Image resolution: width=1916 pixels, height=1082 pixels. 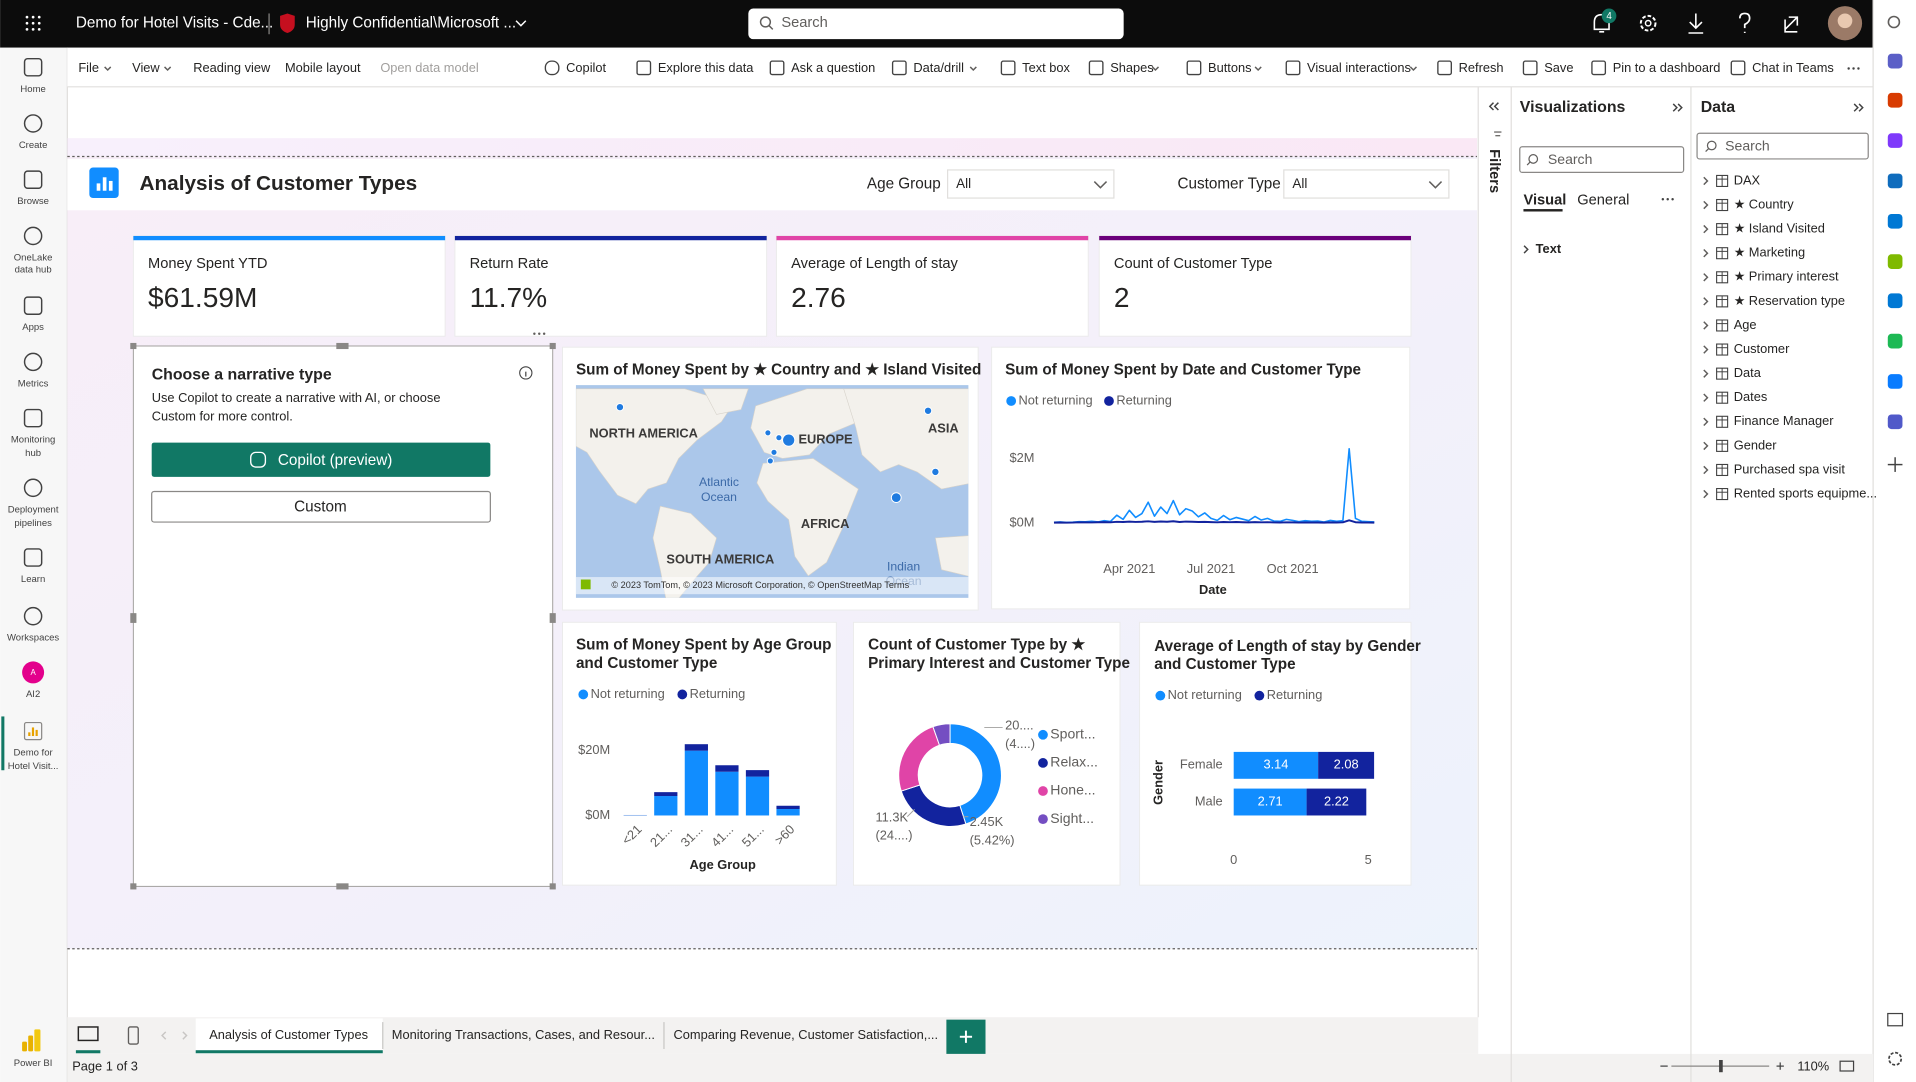 I want to click on donut-slice, so click(x=941, y=734).